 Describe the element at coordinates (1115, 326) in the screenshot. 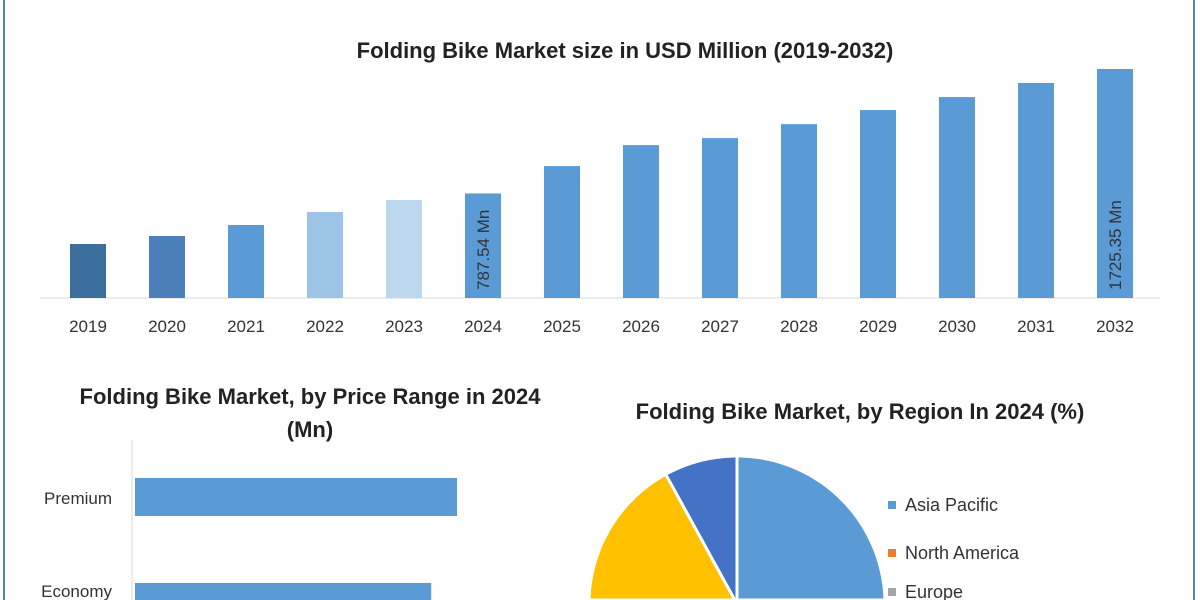

I see `x-tick-2032: 2032` at that location.